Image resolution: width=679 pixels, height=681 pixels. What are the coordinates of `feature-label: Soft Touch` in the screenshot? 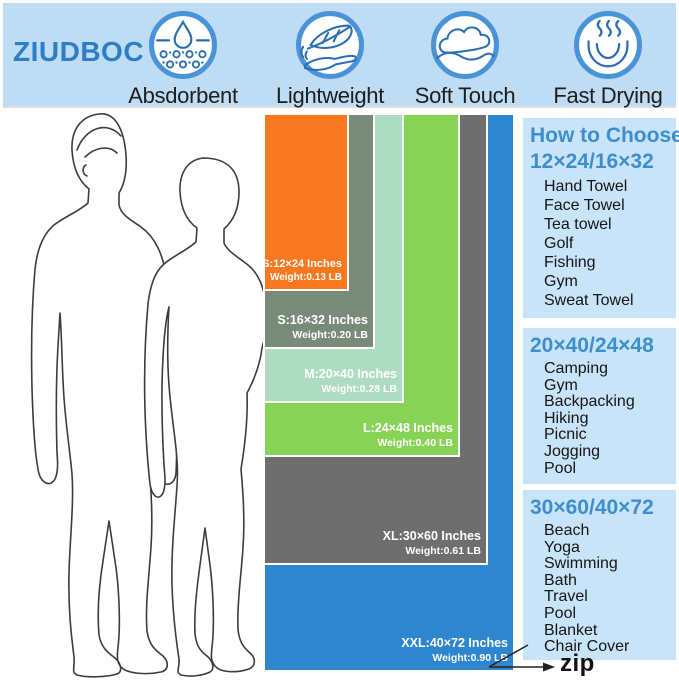 It's located at (465, 95).